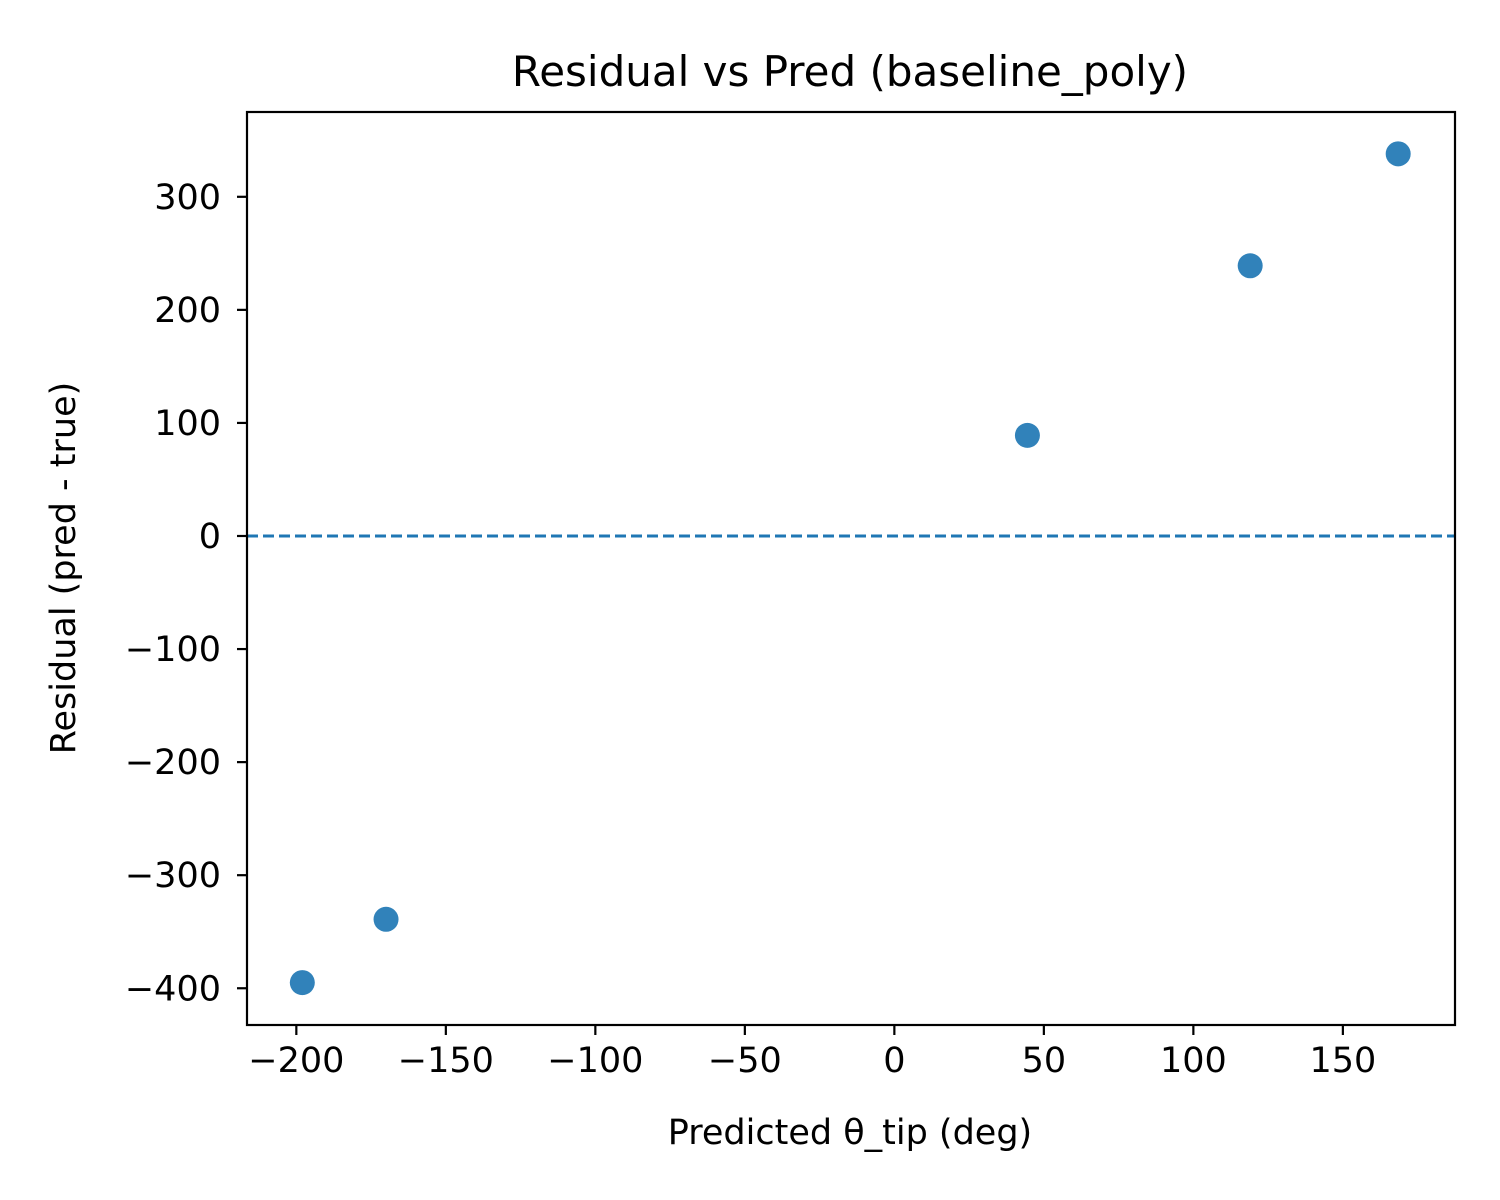 The image size is (1500, 1200). What do you see at coordinates (296, 1061) in the screenshot?
I see `x-tick-label: −200` at bounding box center [296, 1061].